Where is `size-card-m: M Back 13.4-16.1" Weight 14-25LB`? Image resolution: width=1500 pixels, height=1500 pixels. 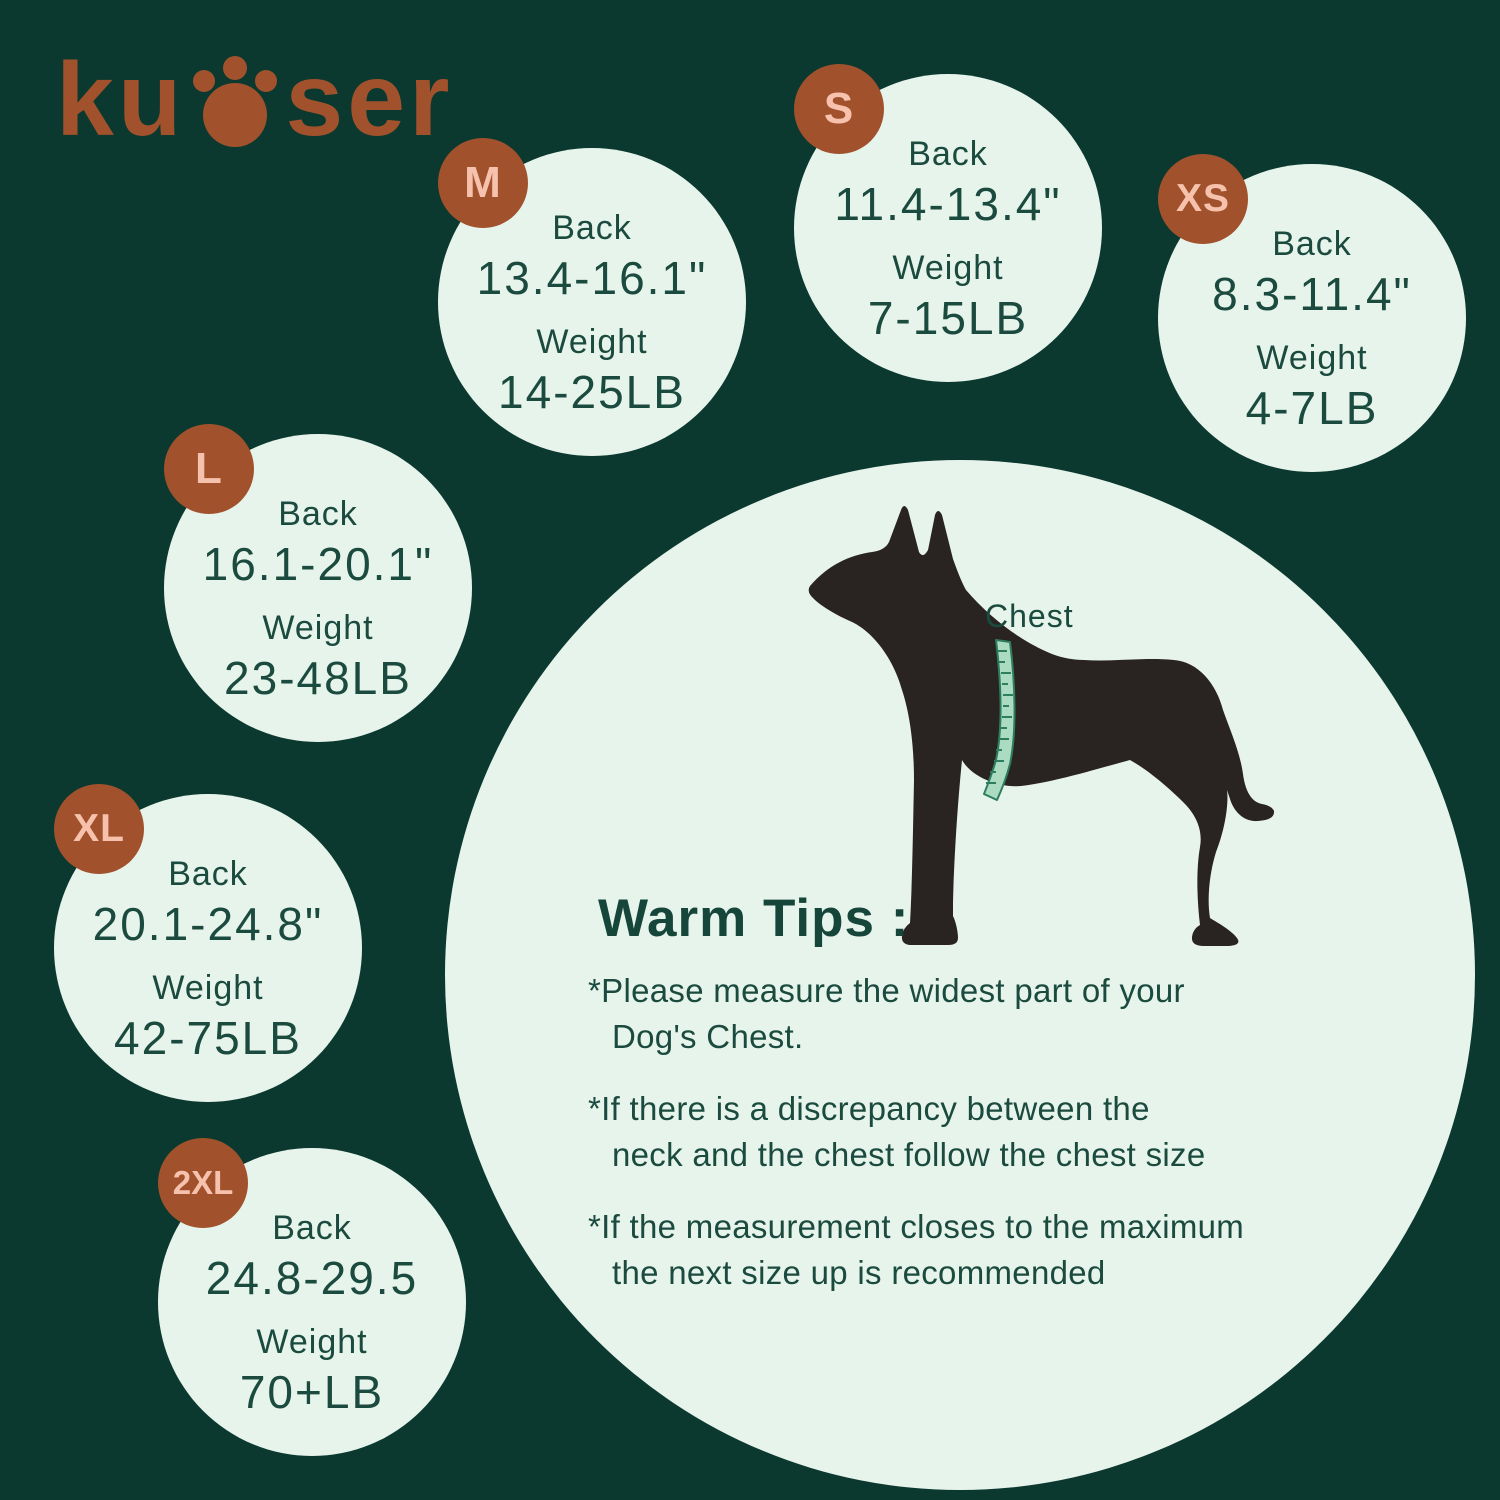
size-card-m: M Back 13.4-16.1" Weight 14-25LB is located at coordinates (592, 297).